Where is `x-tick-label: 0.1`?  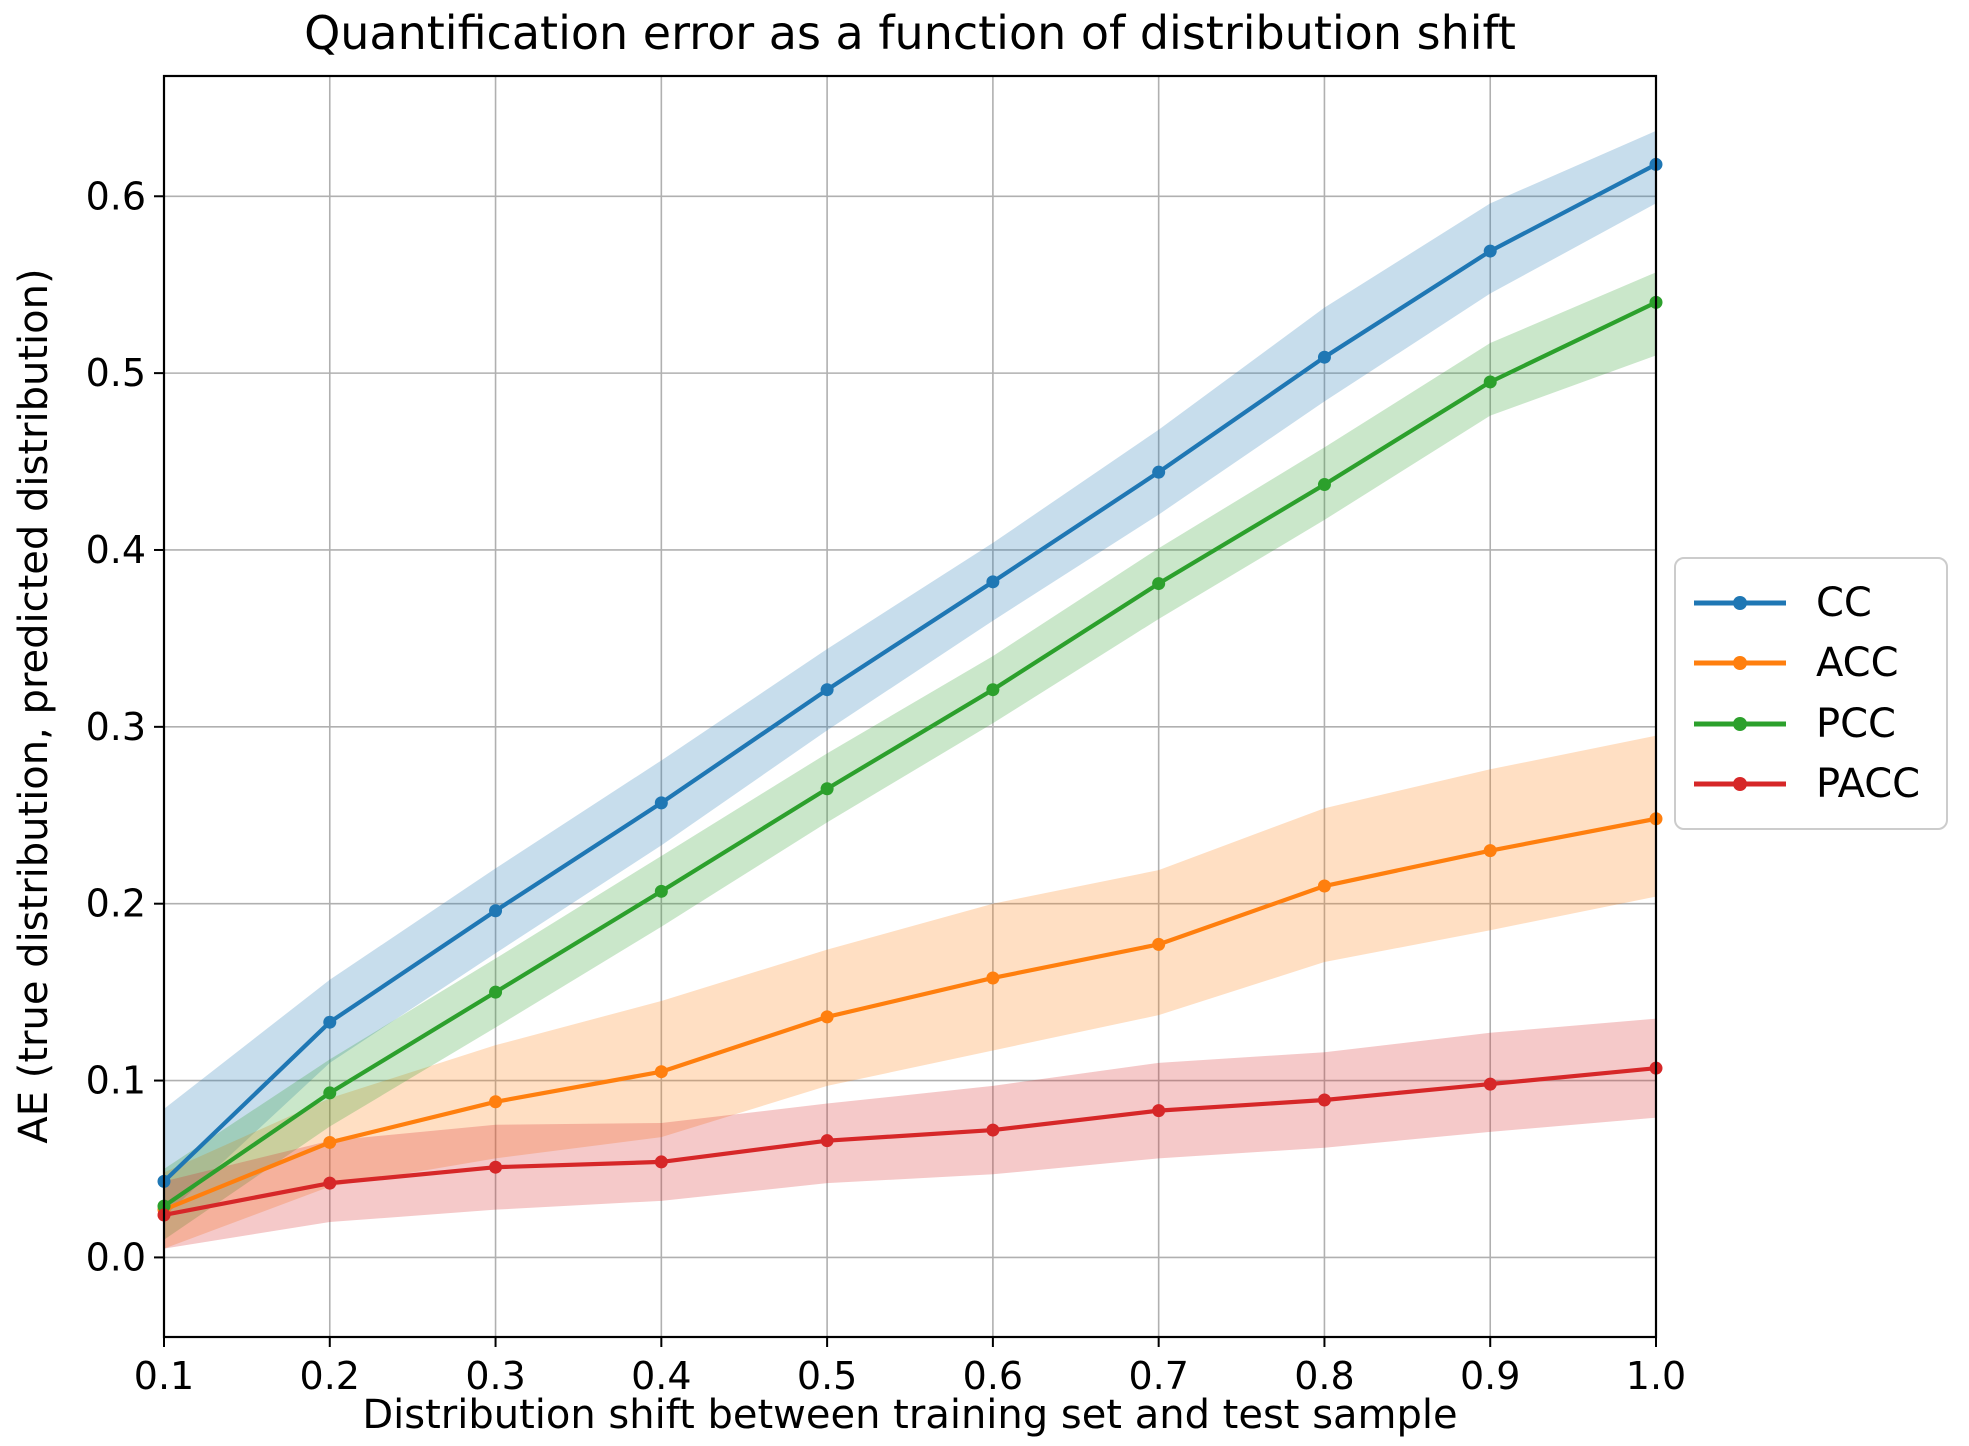 x-tick-label: 0.1 is located at coordinates (164, 1376).